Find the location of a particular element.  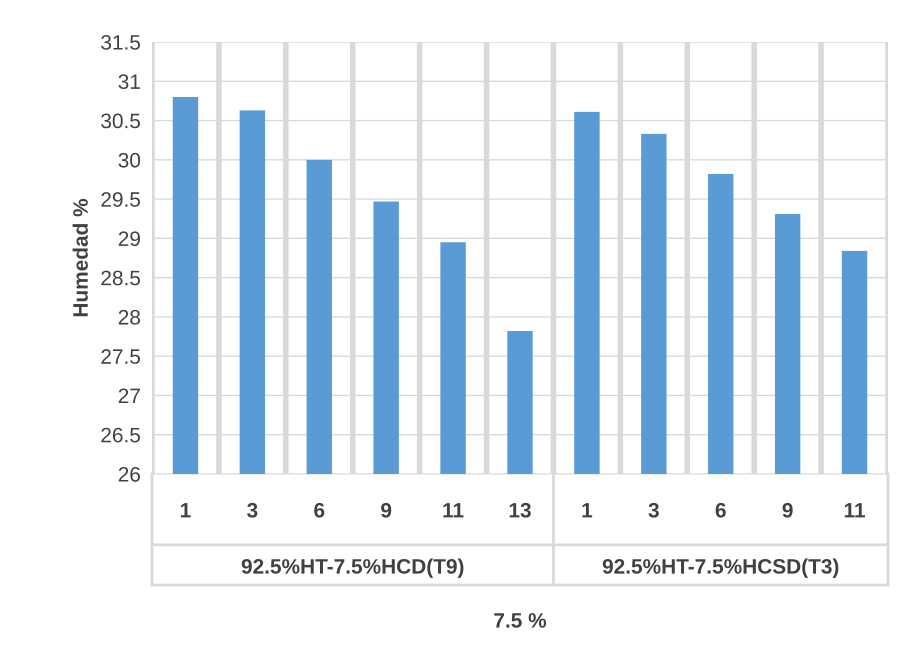

y-tick-label: 27.5 is located at coordinates (120, 356).